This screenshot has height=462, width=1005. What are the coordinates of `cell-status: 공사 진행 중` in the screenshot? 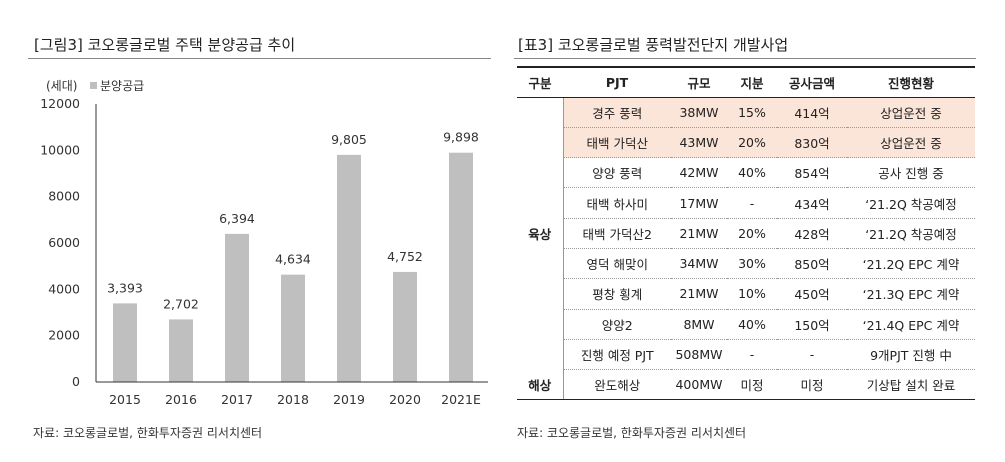 It's located at (911, 173).